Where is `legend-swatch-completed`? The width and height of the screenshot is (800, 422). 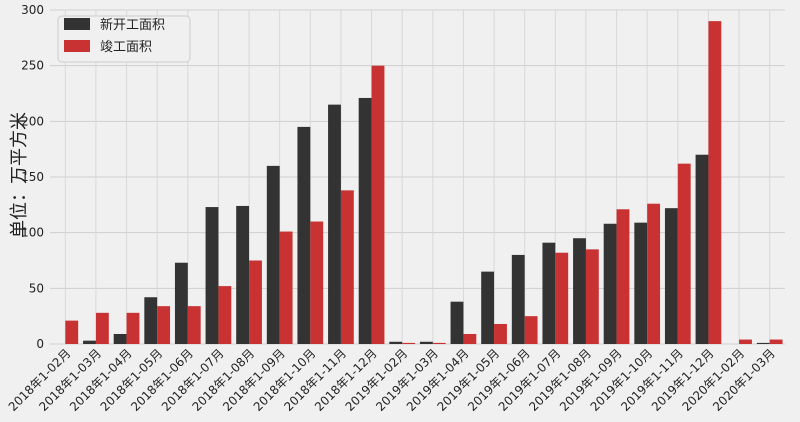 legend-swatch-completed is located at coordinates (77, 46).